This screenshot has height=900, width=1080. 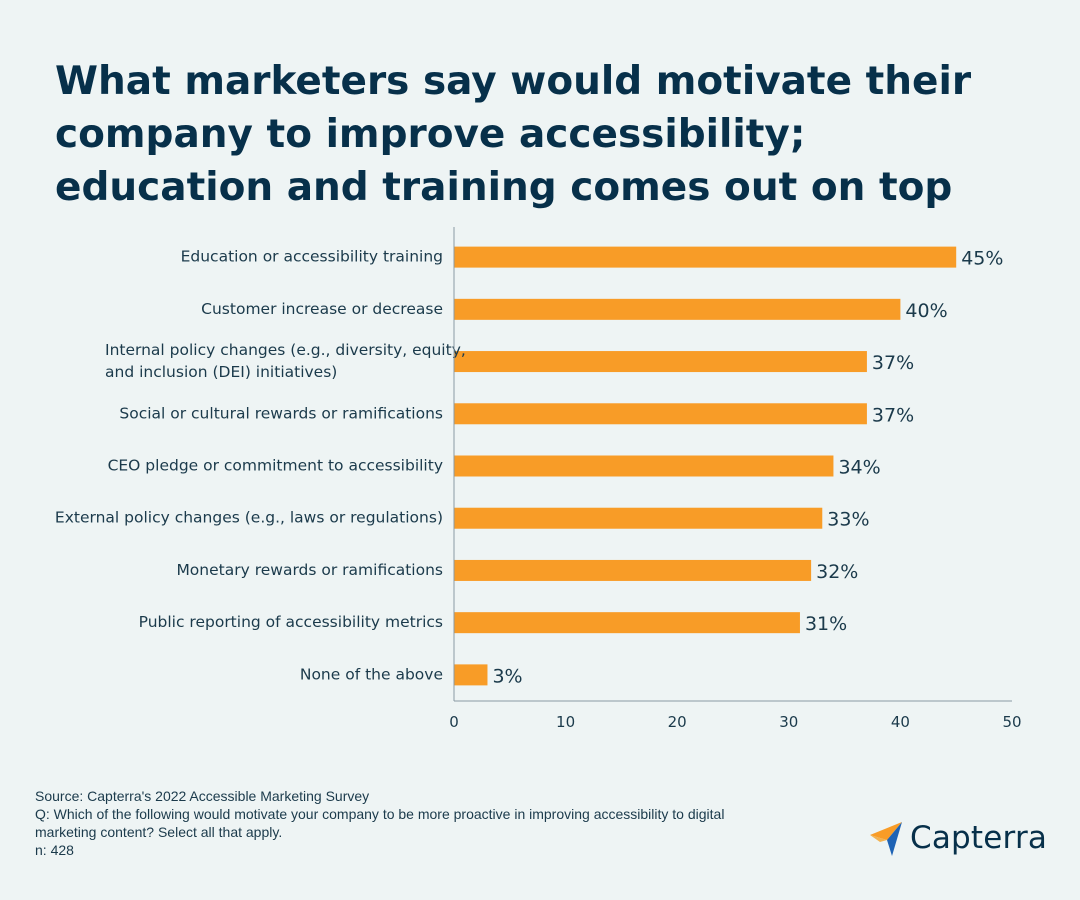 I want to click on category-label: None of the above, so click(x=371, y=674).